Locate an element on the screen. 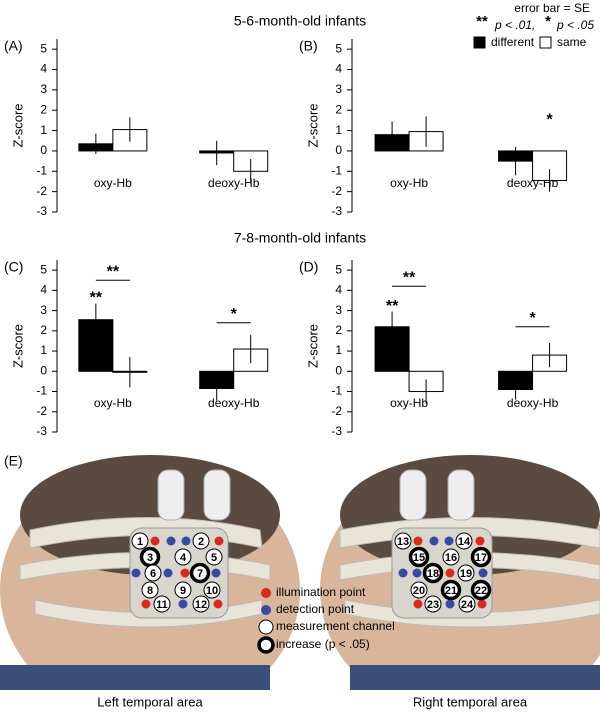 The height and width of the screenshot is (714, 600). caption-strip is located at coordinates (300, 702).